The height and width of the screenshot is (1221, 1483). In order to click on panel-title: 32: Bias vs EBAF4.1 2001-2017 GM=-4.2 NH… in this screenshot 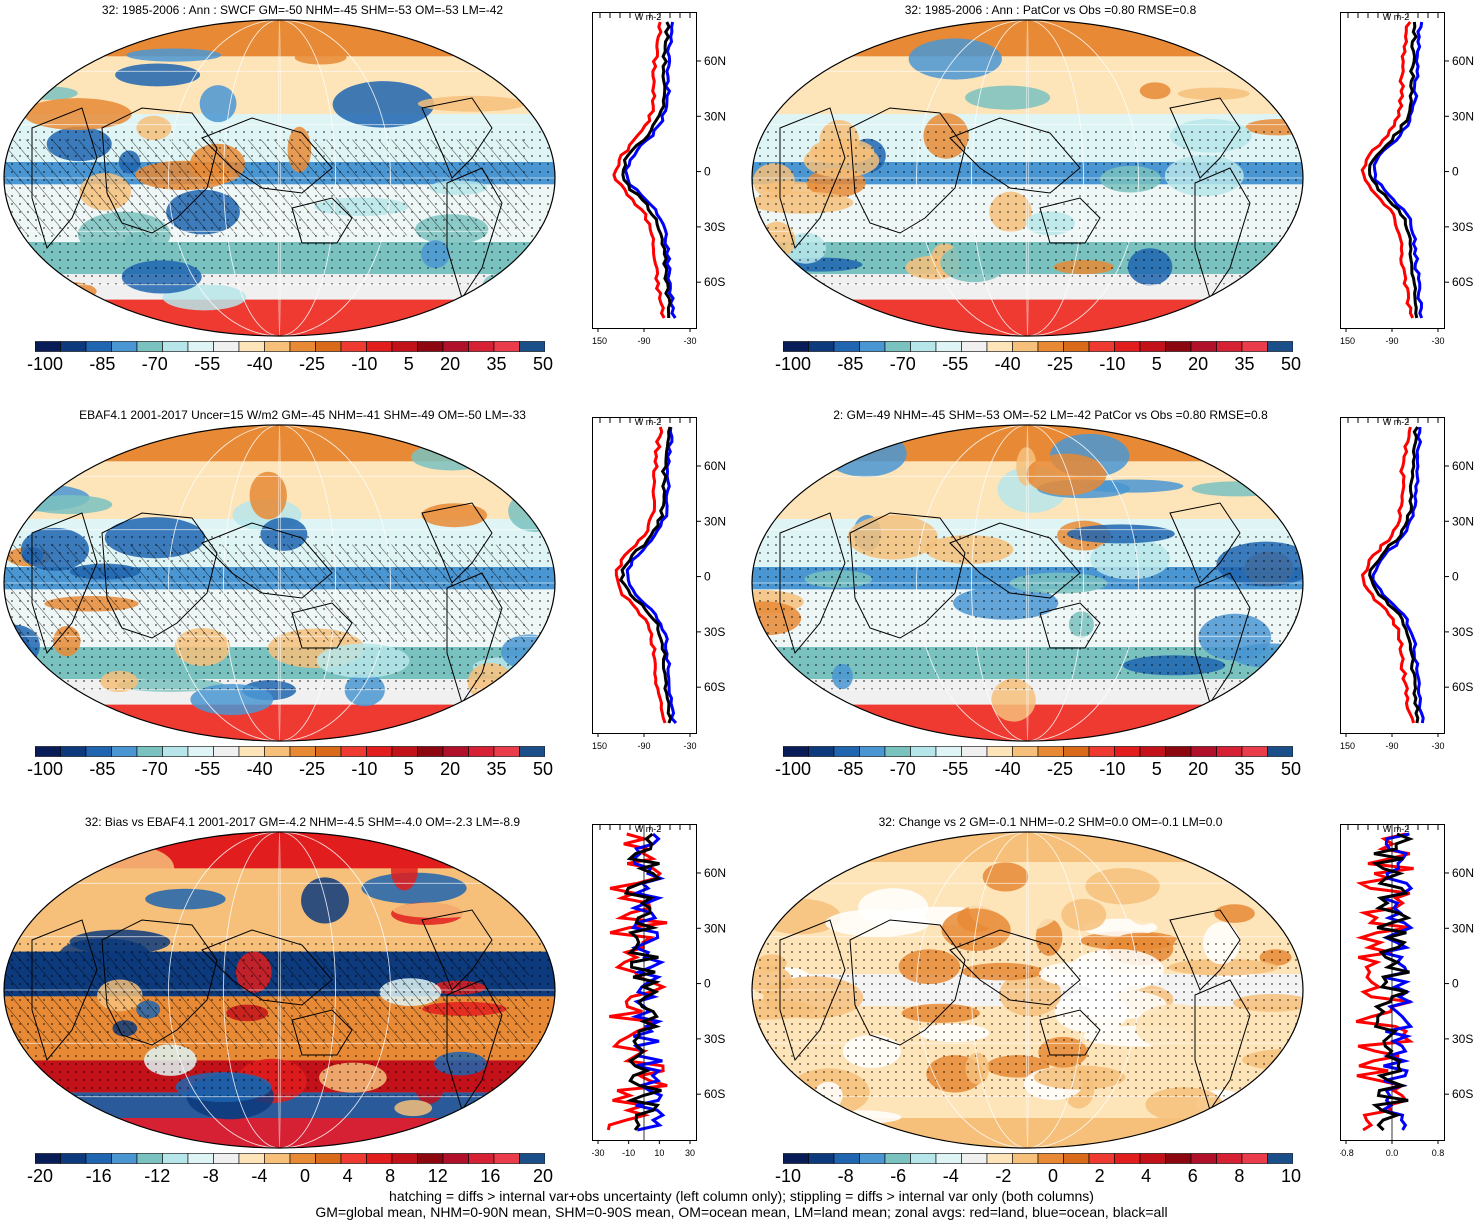, I will do `click(302, 822)`.